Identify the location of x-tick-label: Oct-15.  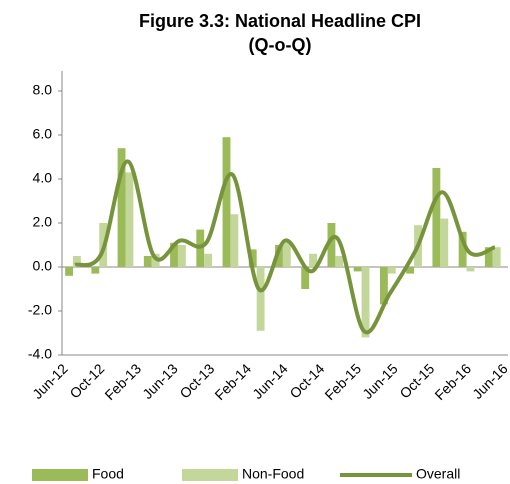
(416, 380).